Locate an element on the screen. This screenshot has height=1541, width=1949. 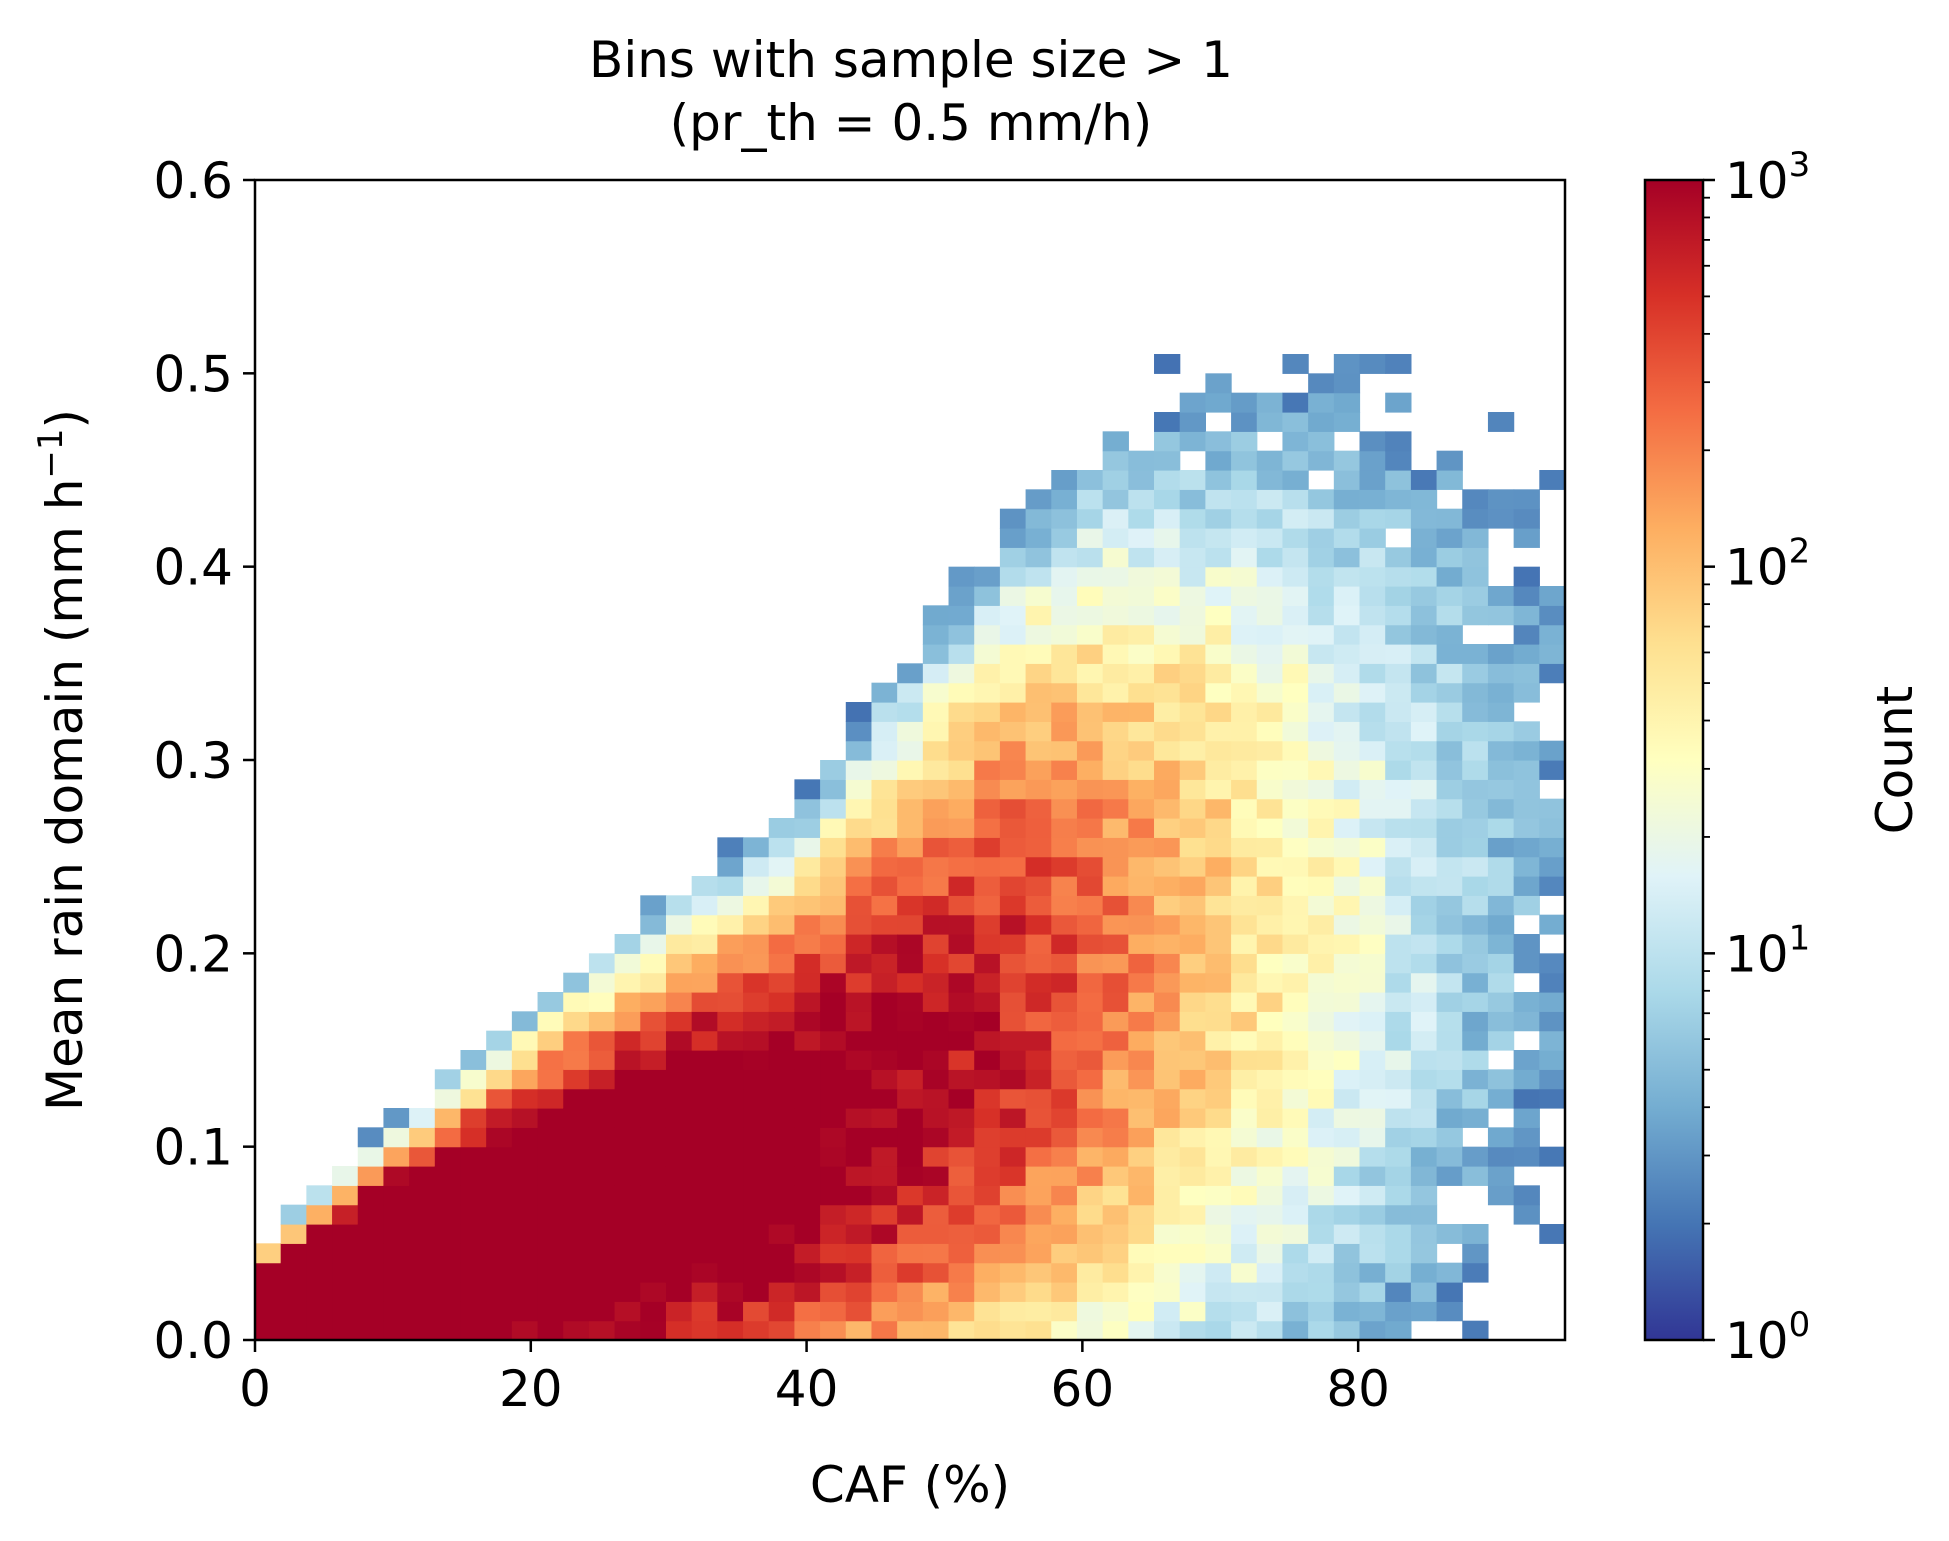
y-tick-label: 0.3 is located at coordinates (193, 761).